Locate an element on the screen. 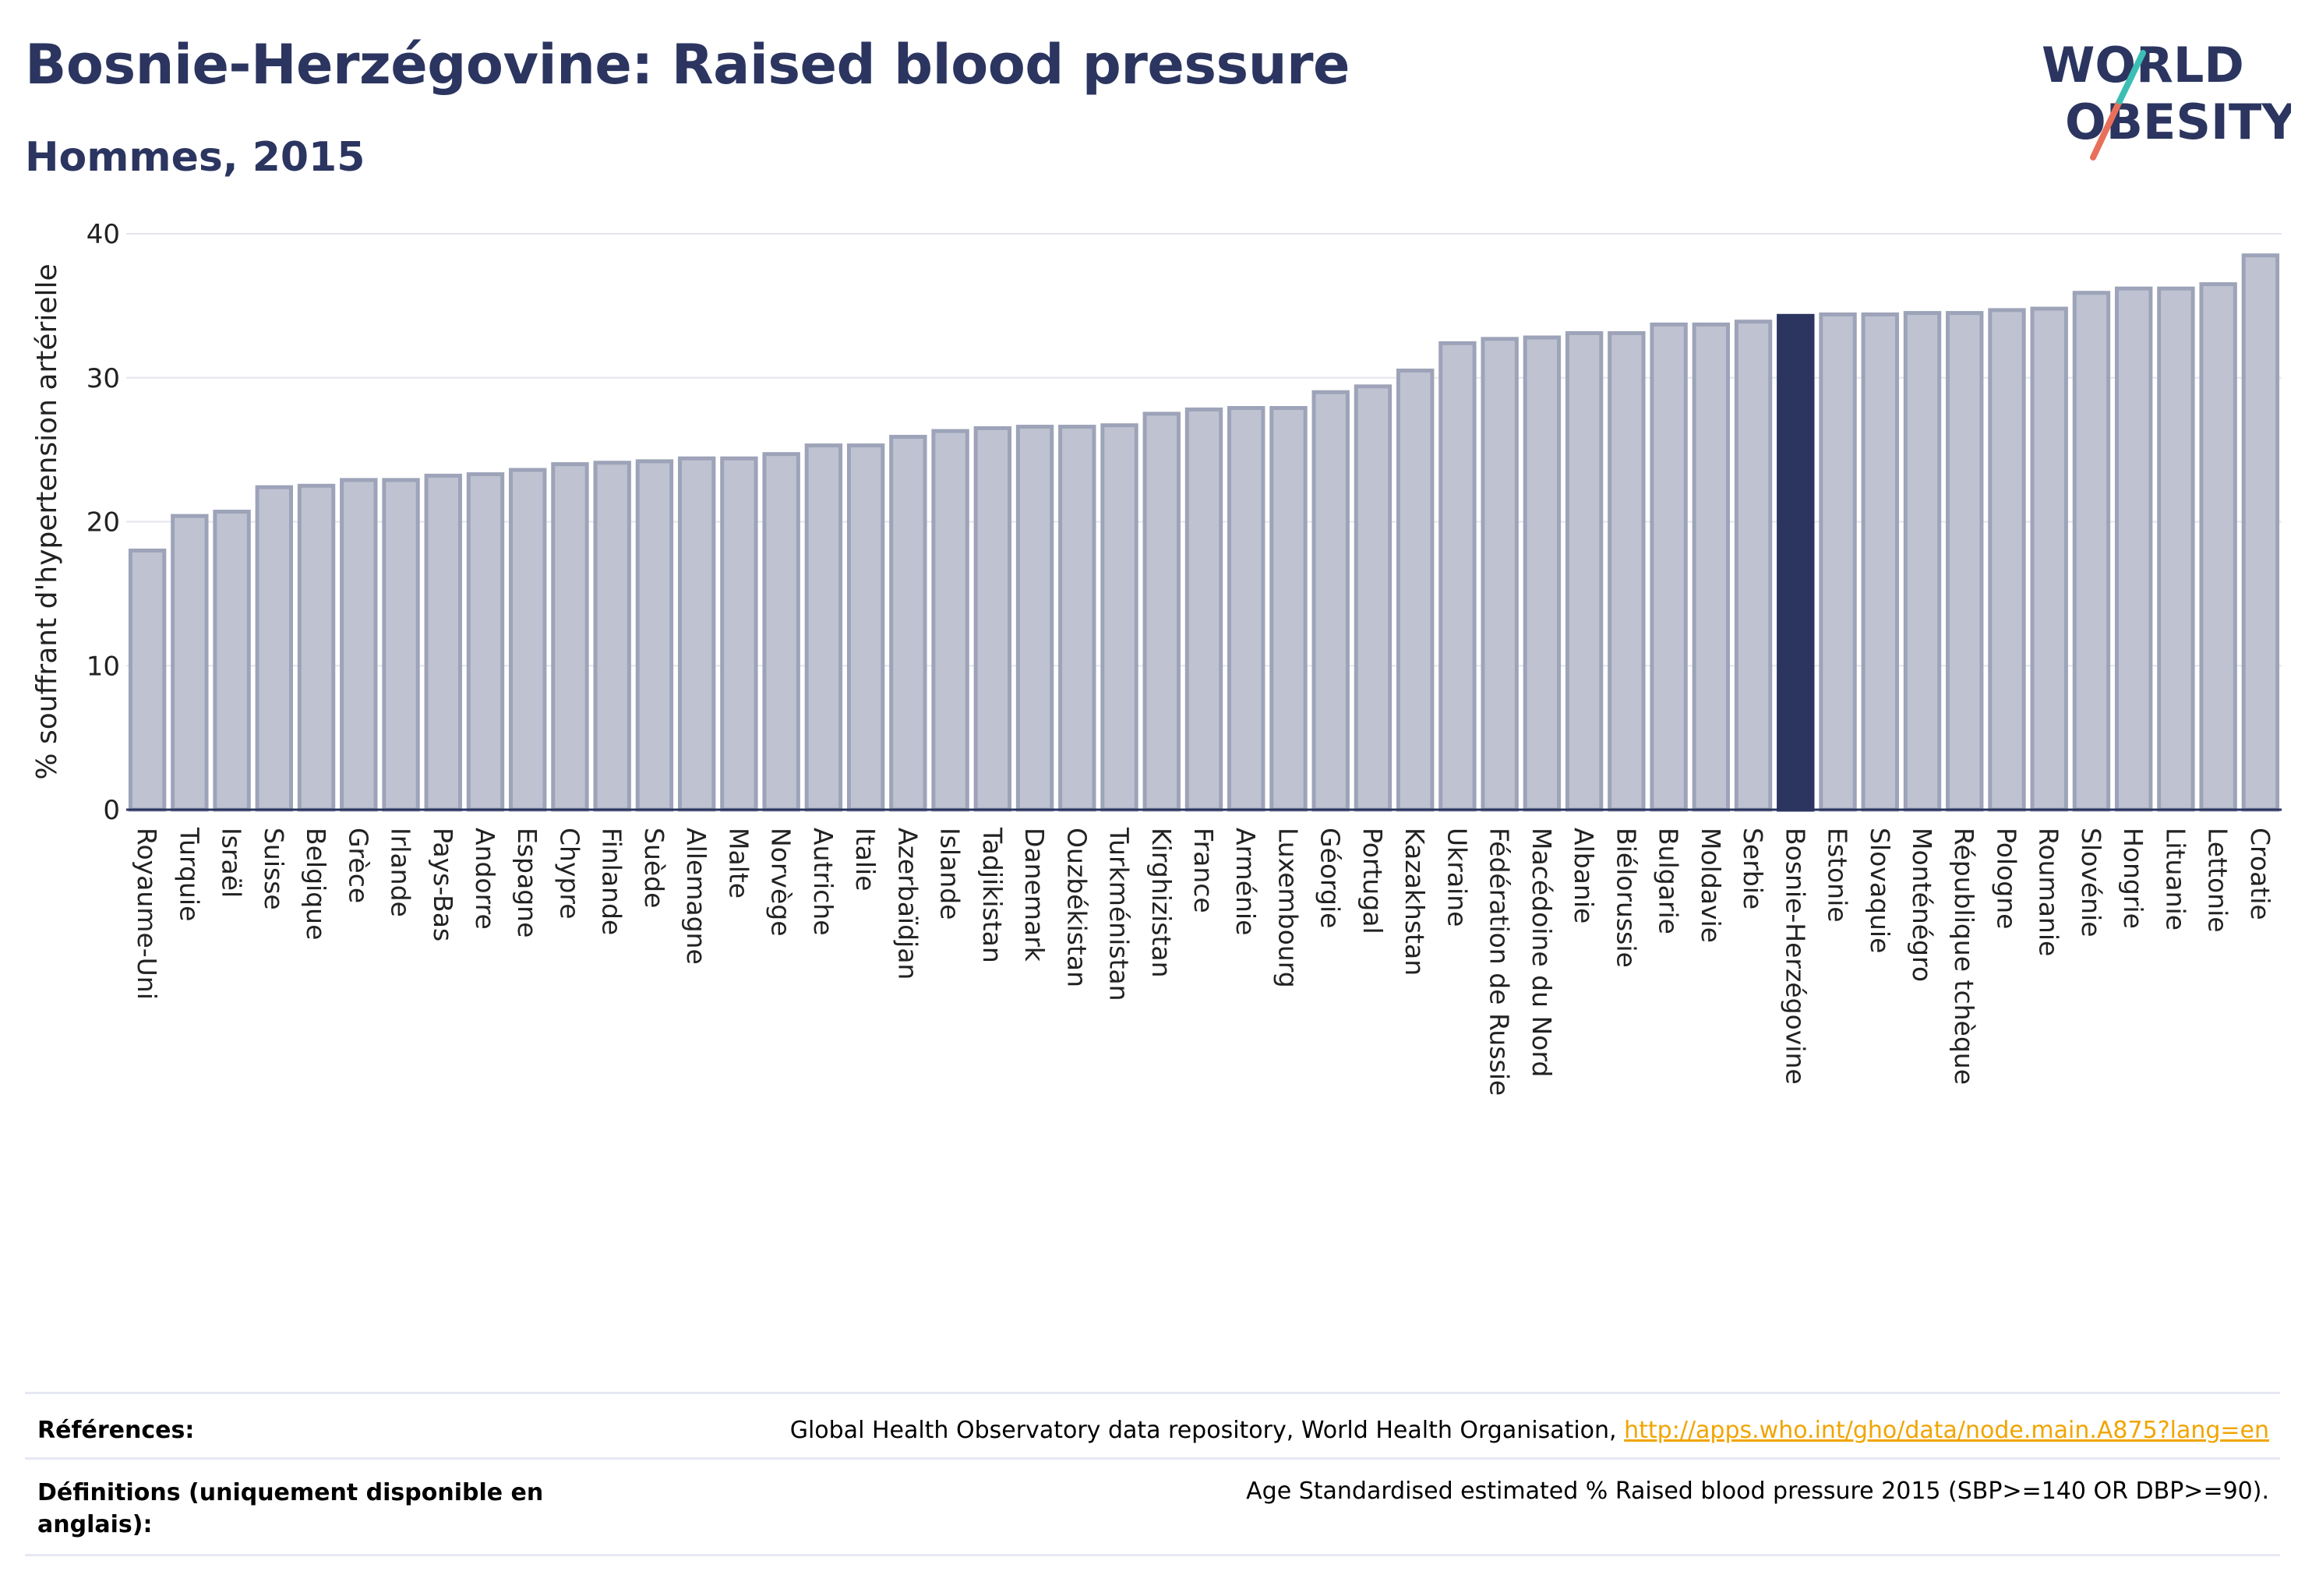 This screenshot has height=1596, width=2305. x-tick-label: Monténégro is located at coordinates (1922, 905).